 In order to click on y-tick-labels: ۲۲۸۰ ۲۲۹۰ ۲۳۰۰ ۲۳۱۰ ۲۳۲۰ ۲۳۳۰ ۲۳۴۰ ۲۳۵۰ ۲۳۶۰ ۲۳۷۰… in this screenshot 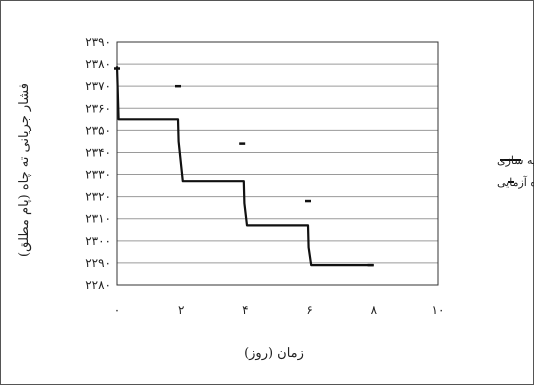, I will do `click(98, 163)`.